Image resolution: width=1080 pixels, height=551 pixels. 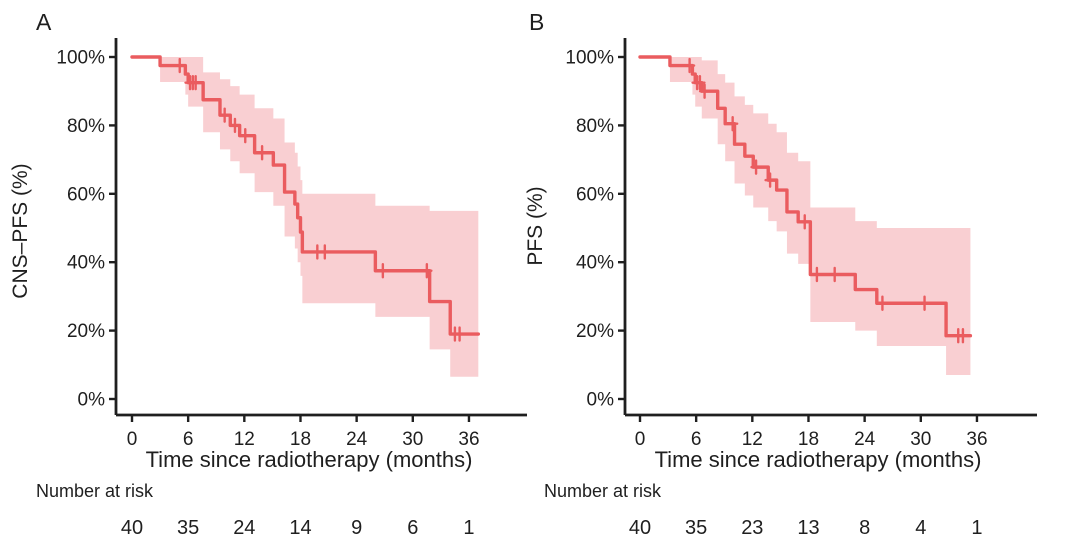 I want to click on panel-b-y-axis-title: PFS (%), so click(x=535, y=226).